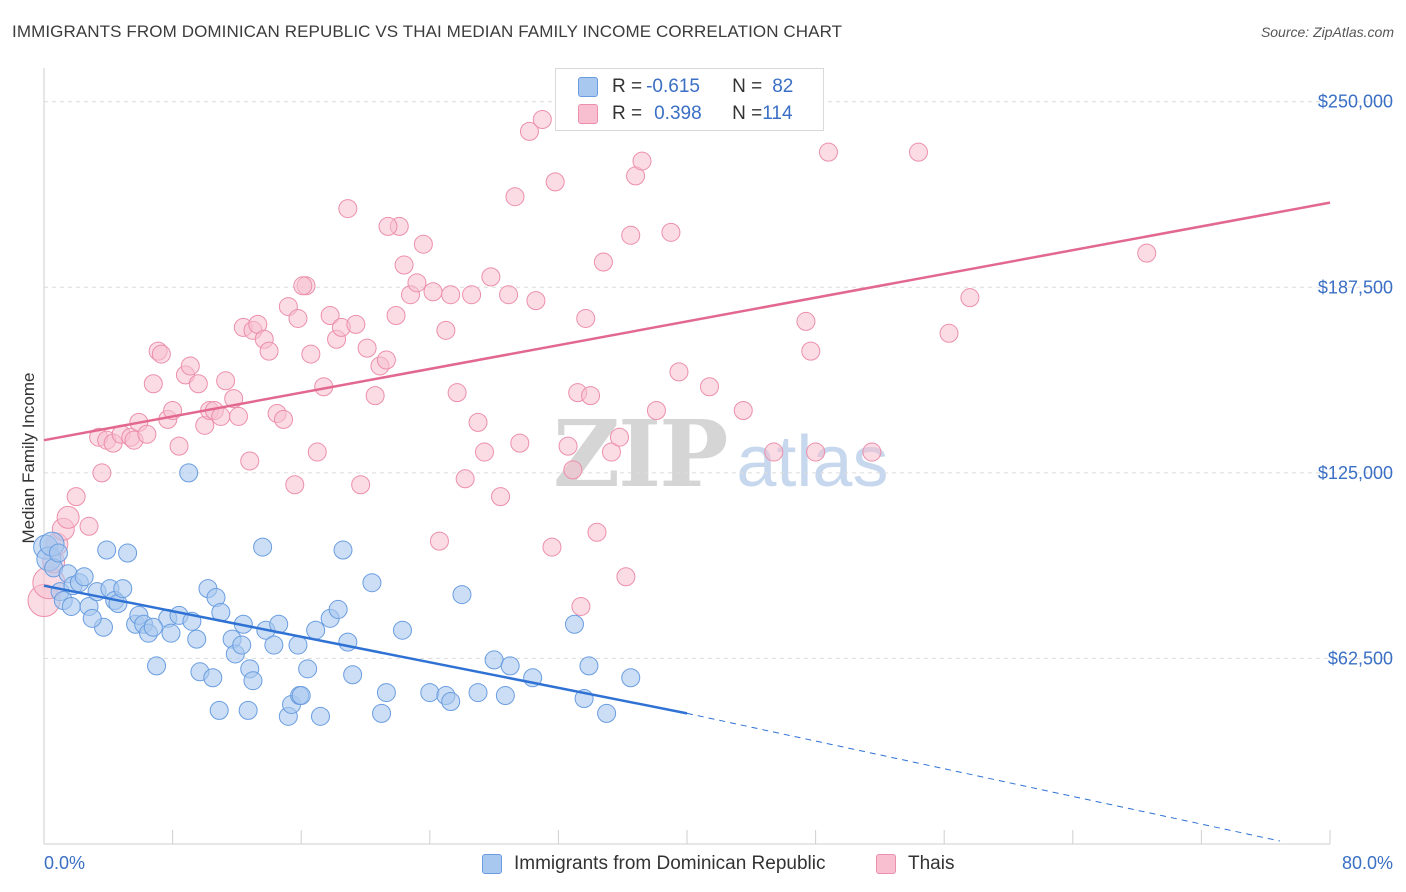 This screenshot has height=892, width=1406. What do you see at coordinates (777, 113) in the screenshot?
I see `legend-n-value: 114` at bounding box center [777, 113].